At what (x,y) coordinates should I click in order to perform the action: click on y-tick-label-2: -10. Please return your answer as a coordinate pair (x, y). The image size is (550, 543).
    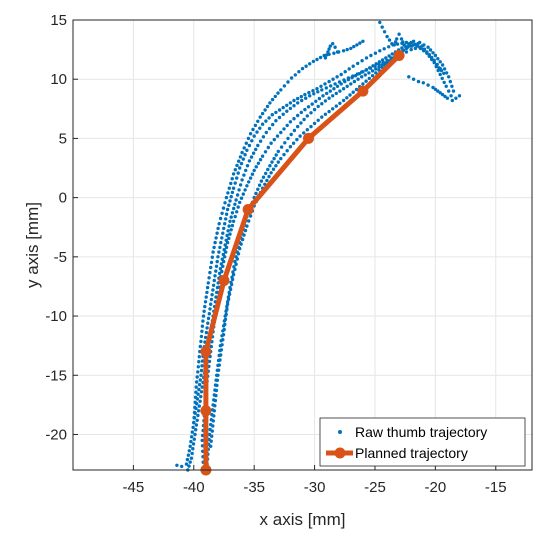
    Looking at the image, I should click on (56, 316).